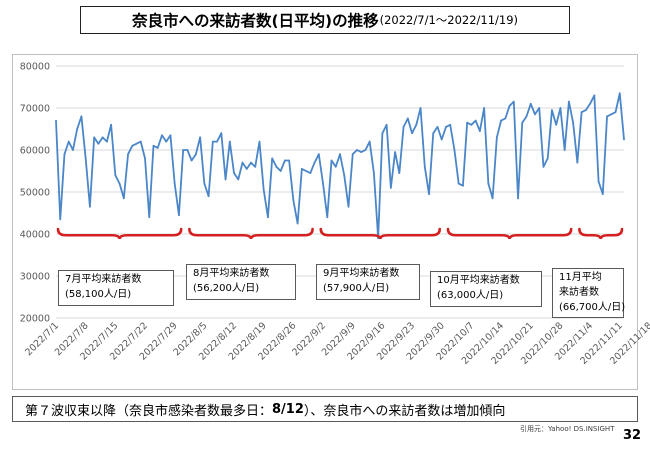 Image resolution: width=650 pixels, height=449 pixels. I want to click on avg-october-value: (63,000人/日), so click(470, 295).